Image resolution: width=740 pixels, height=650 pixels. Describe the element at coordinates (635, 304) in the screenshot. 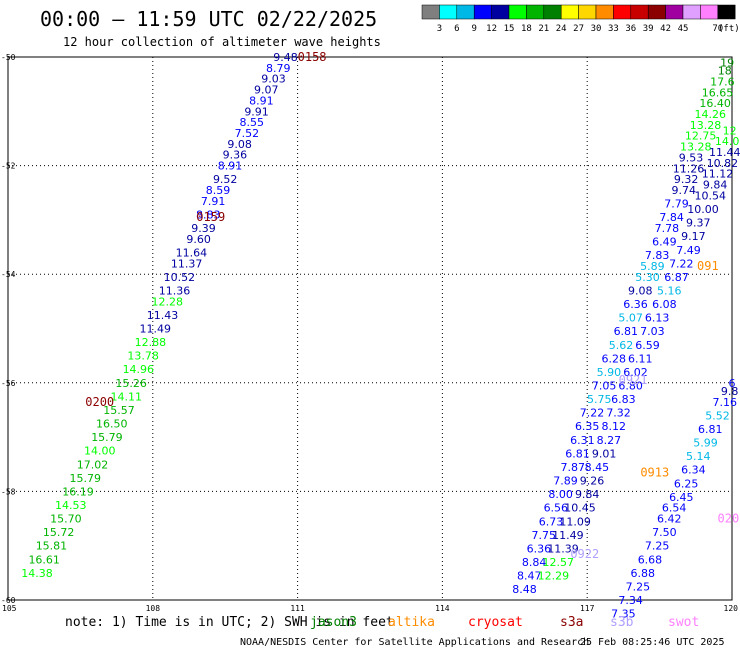

I see `wave-height-label: 6.36` at that location.